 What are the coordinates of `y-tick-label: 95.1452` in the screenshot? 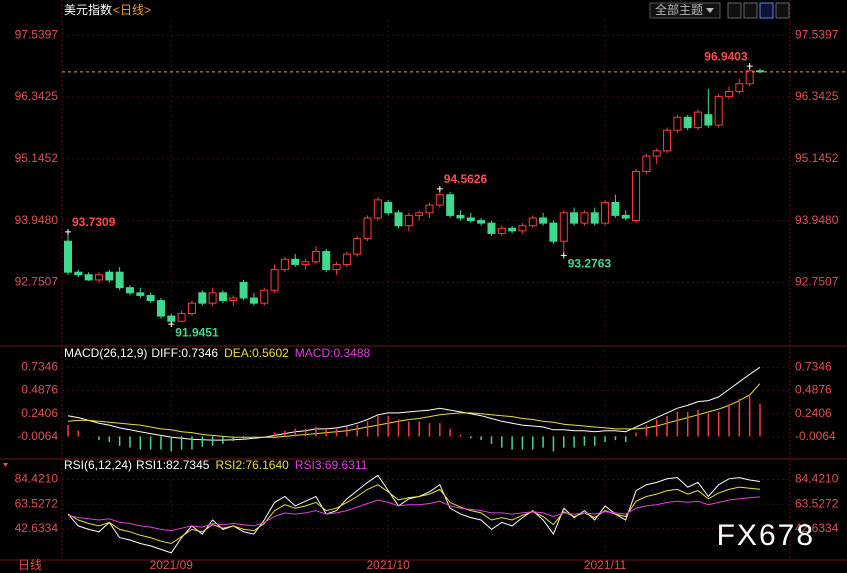 It's located at (37, 158).